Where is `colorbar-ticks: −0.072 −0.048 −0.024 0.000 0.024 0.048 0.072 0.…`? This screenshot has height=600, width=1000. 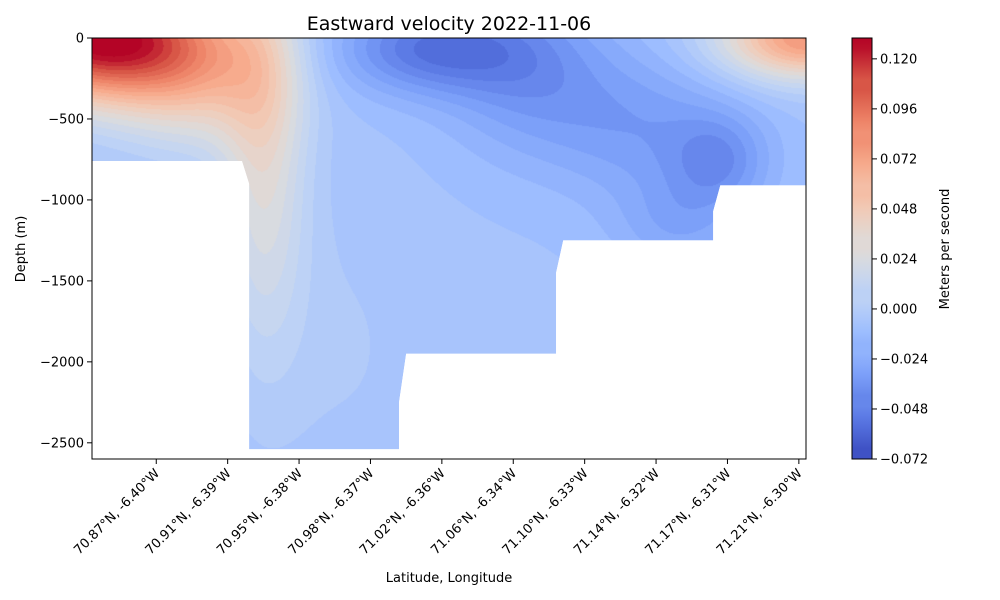 colorbar-ticks: −0.072 −0.048 −0.024 0.000 0.024 0.048 0.072 0.… is located at coordinates (900, 260).